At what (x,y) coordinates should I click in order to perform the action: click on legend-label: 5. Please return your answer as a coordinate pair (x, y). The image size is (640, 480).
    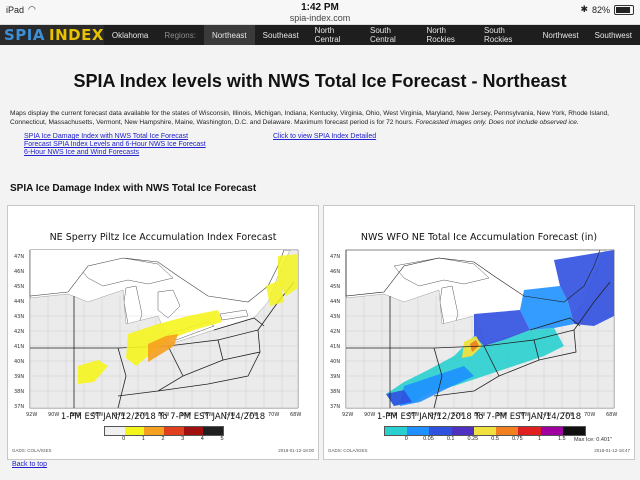
    Looking at the image, I should click on (222, 439).